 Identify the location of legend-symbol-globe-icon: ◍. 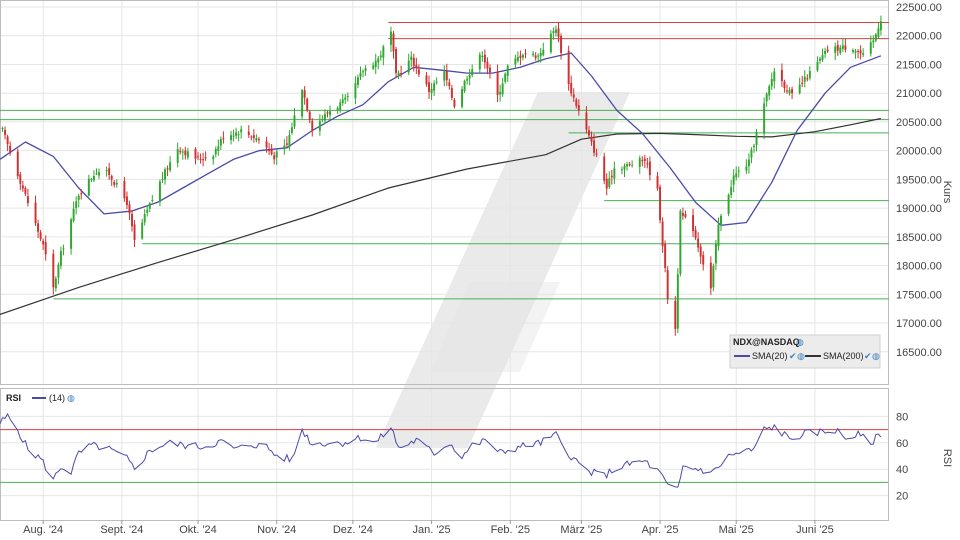
(800, 342).